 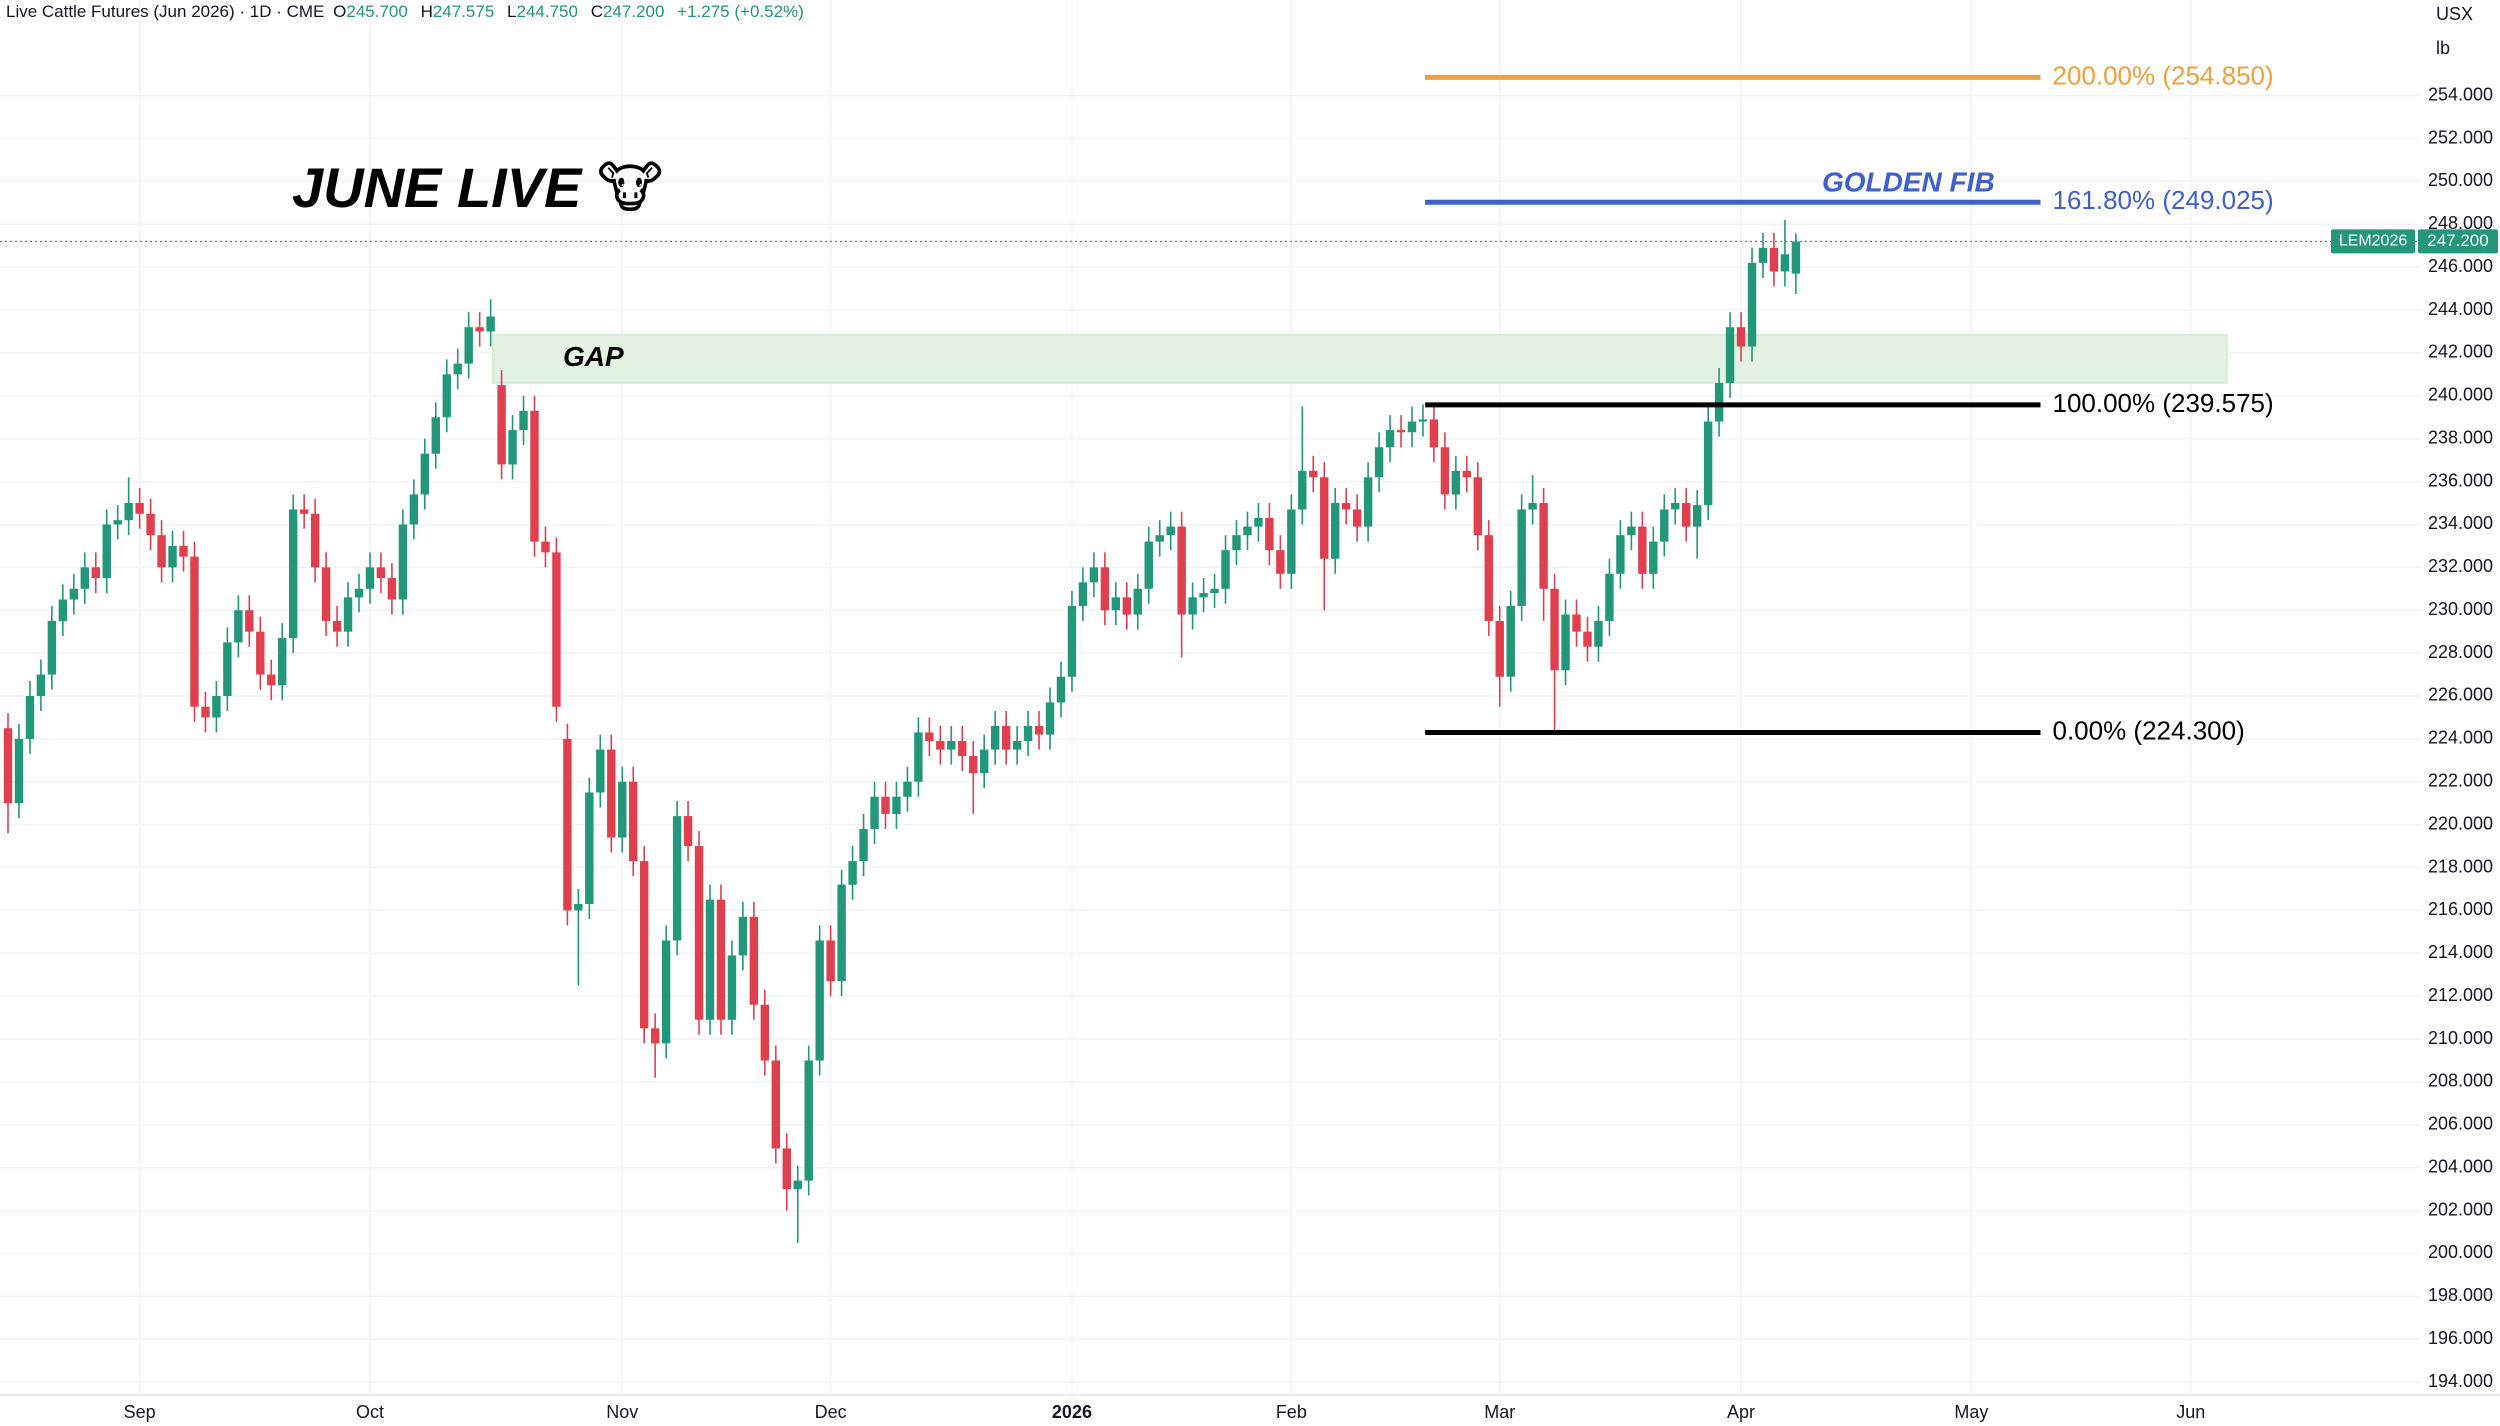 What do you see at coordinates (593, 356) in the screenshot?
I see `gap-label: GAP` at bounding box center [593, 356].